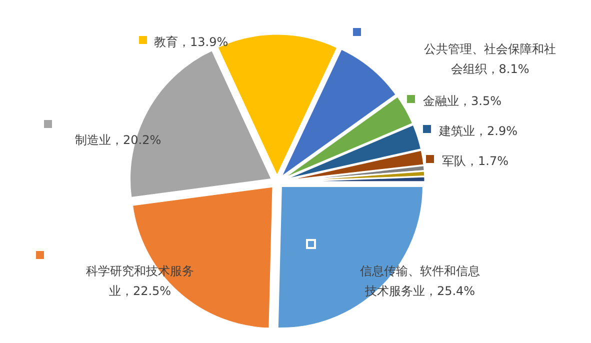  I want to click on legend-label: 建筑业，2.9%, so click(478, 131).